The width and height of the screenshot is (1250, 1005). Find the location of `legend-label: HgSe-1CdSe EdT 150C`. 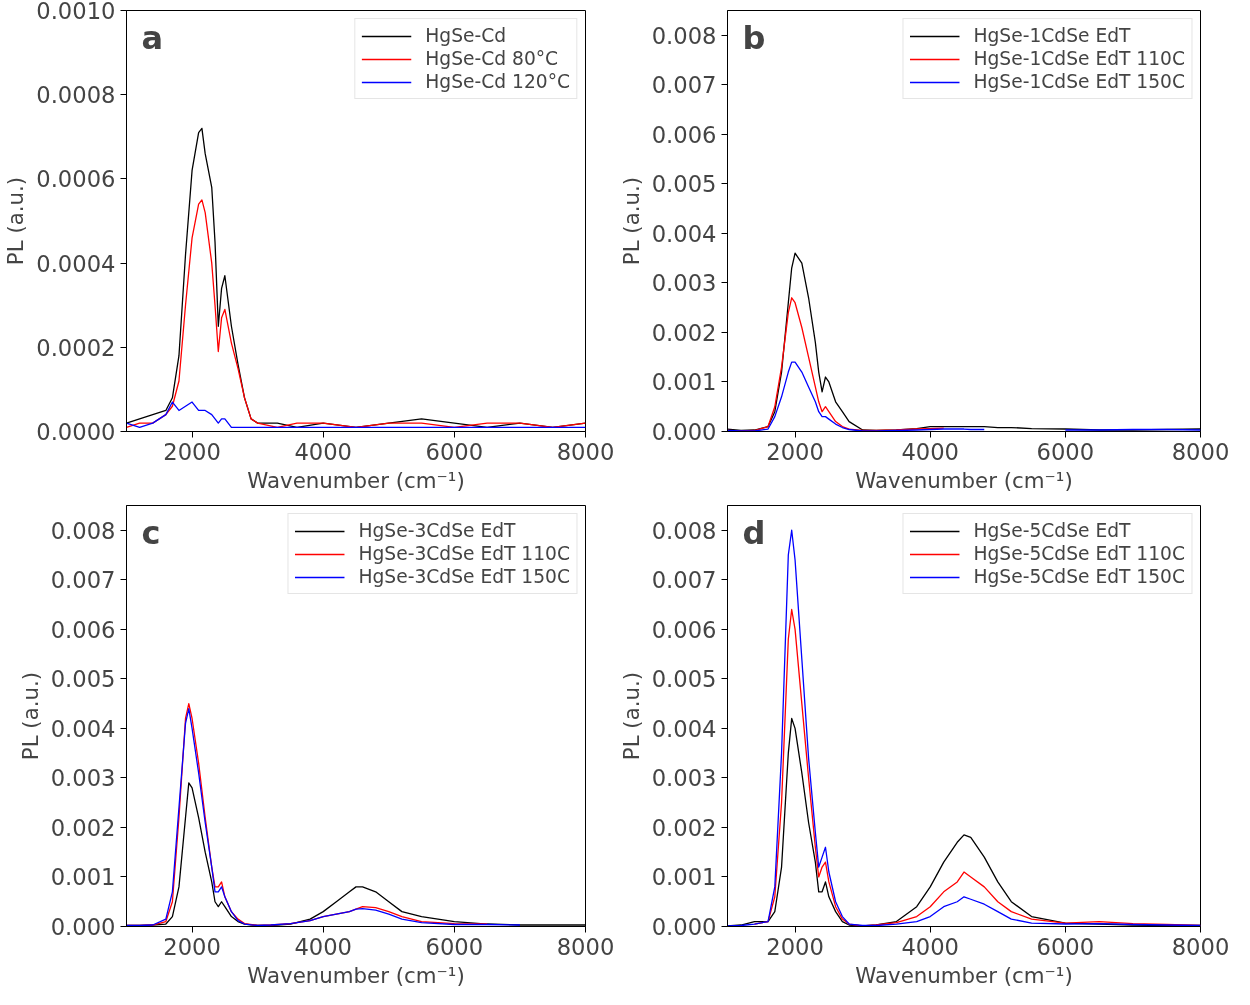

legend-label: HgSe-1CdSe EdT 150C is located at coordinates (1079, 81).